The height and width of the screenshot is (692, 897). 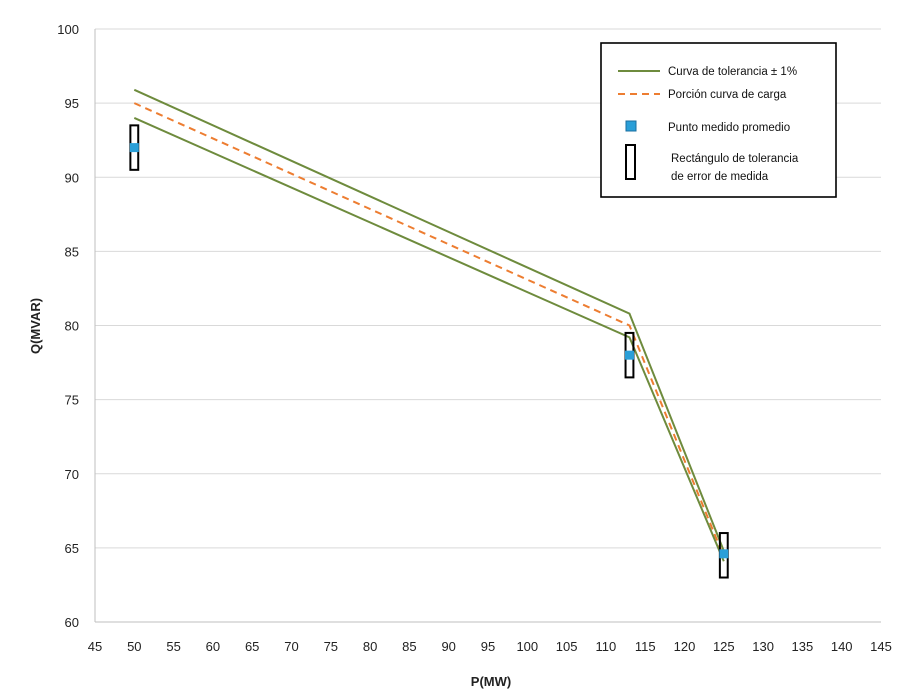 What do you see at coordinates (724, 646) in the screenshot?
I see `x-tick-label-125: 125` at bounding box center [724, 646].